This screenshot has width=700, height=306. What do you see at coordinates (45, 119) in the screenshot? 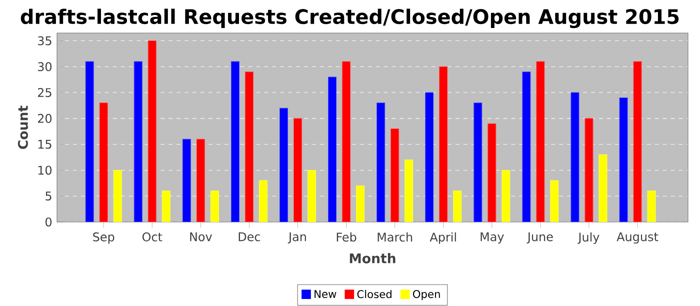
I see `y-tick-label: 20` at bounding box center [45, 119].